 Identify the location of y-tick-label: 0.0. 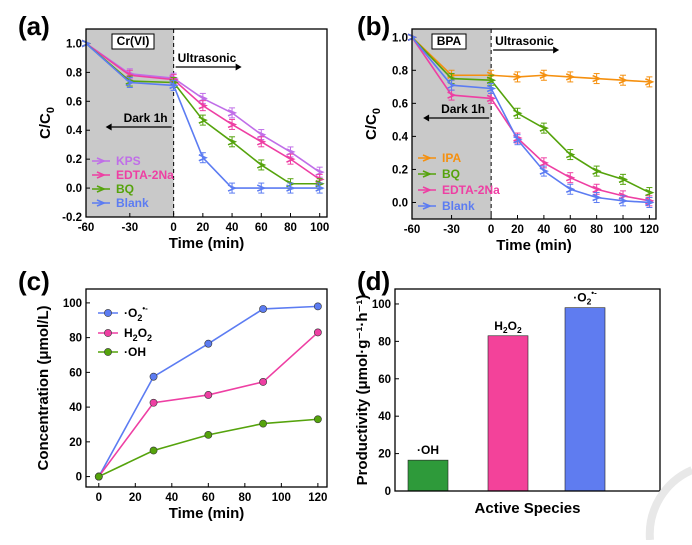
(400, 203).